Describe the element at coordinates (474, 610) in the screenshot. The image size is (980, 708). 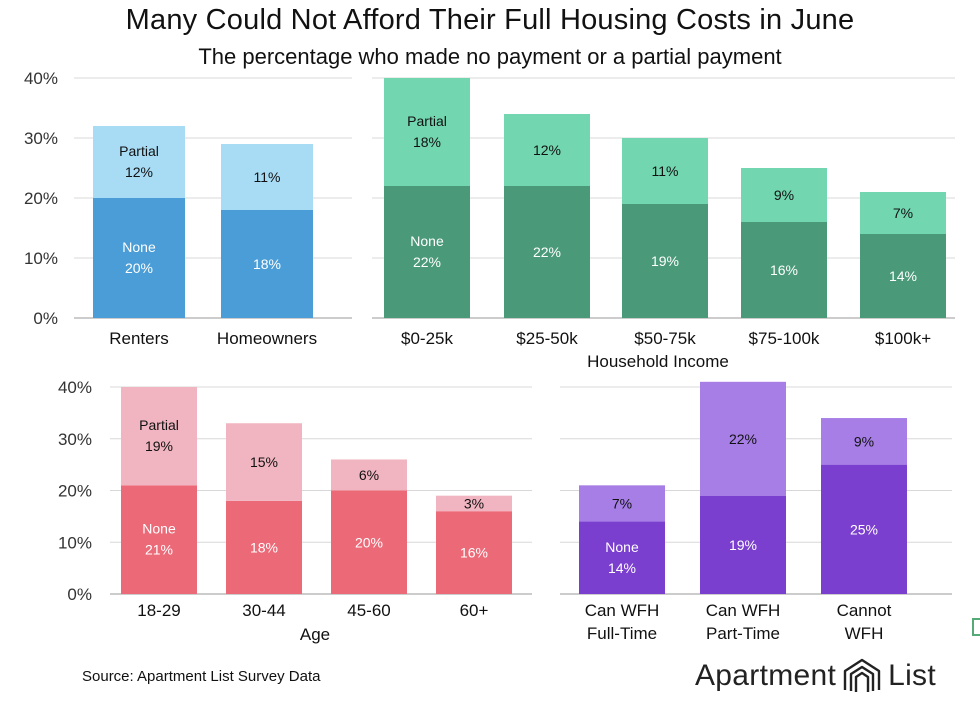
I see `age-category-label-3: 60+` at that location.